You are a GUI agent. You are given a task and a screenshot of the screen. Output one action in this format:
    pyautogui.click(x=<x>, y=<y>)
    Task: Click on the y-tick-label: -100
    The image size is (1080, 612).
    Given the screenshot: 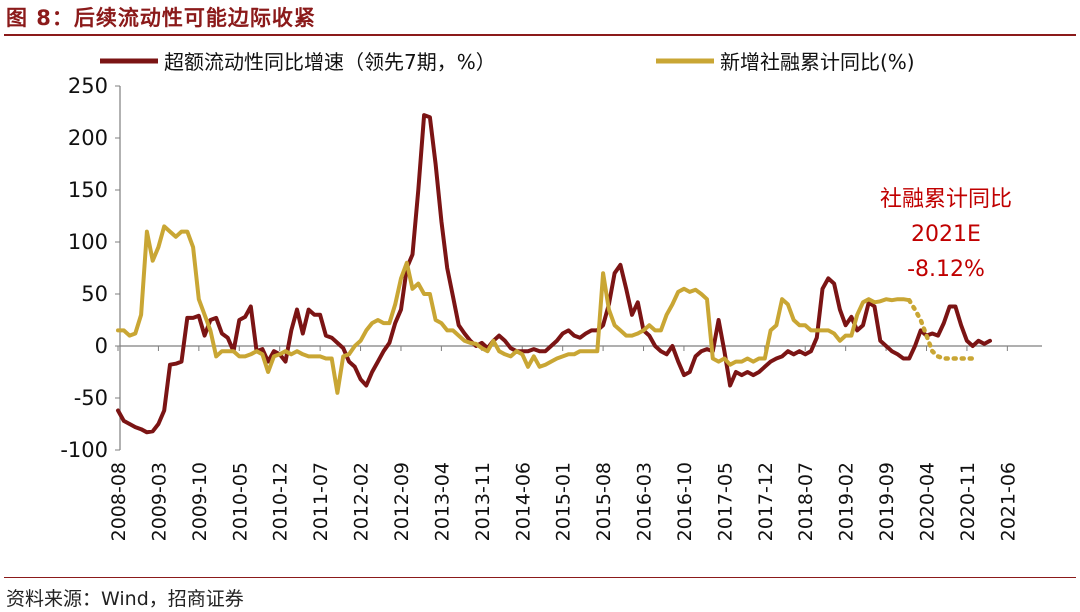 What is the action you would take?
    pyautogui.click(x=84, y=450)
    